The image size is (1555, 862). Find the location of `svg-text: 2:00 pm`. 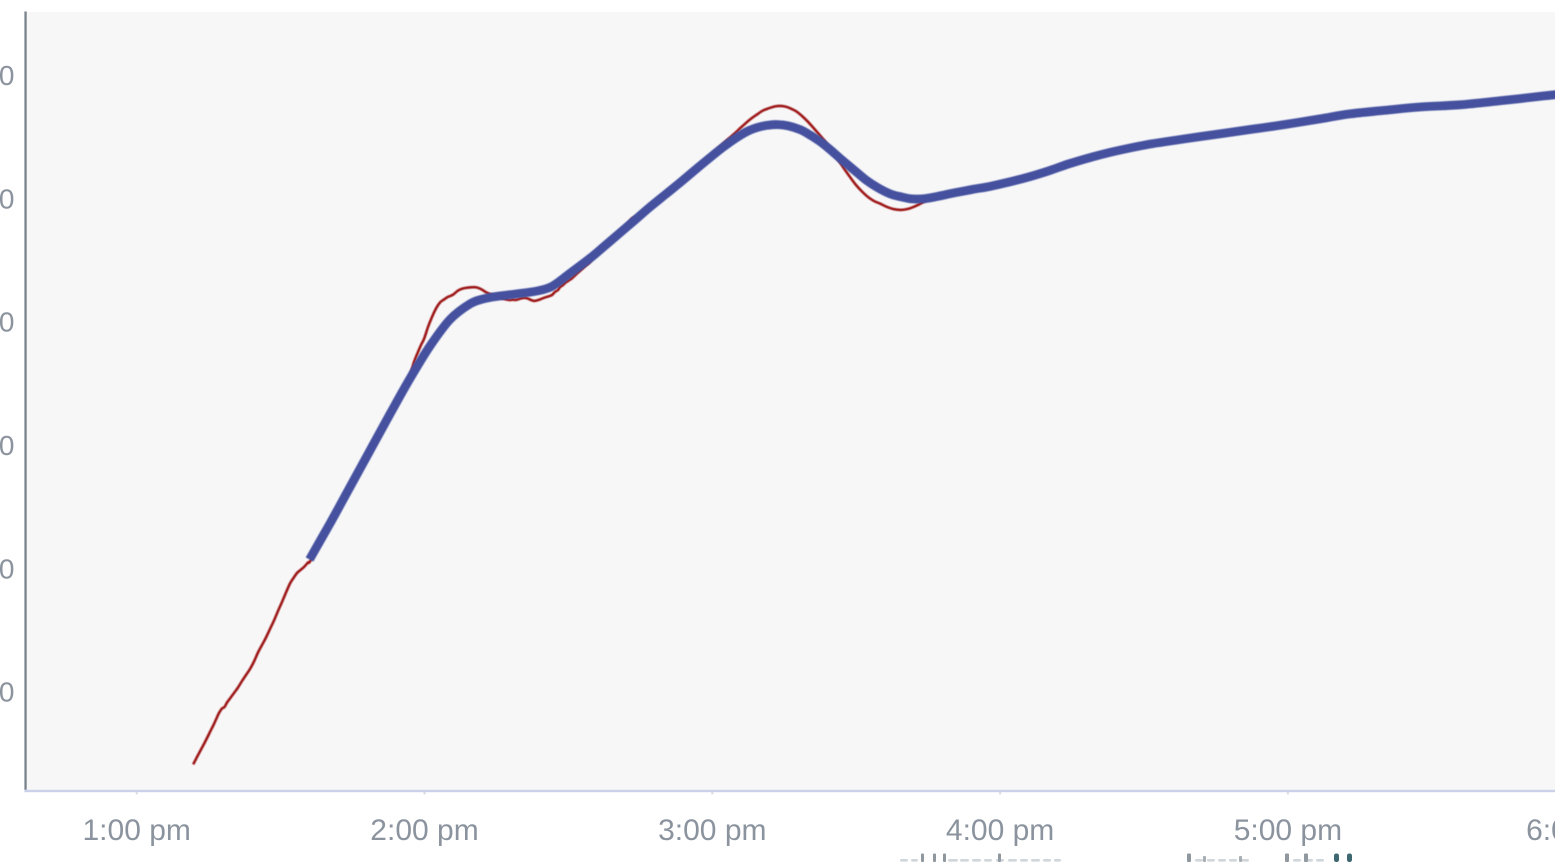

svg-text: 2:00 pm is located at coordinates (424, 830).